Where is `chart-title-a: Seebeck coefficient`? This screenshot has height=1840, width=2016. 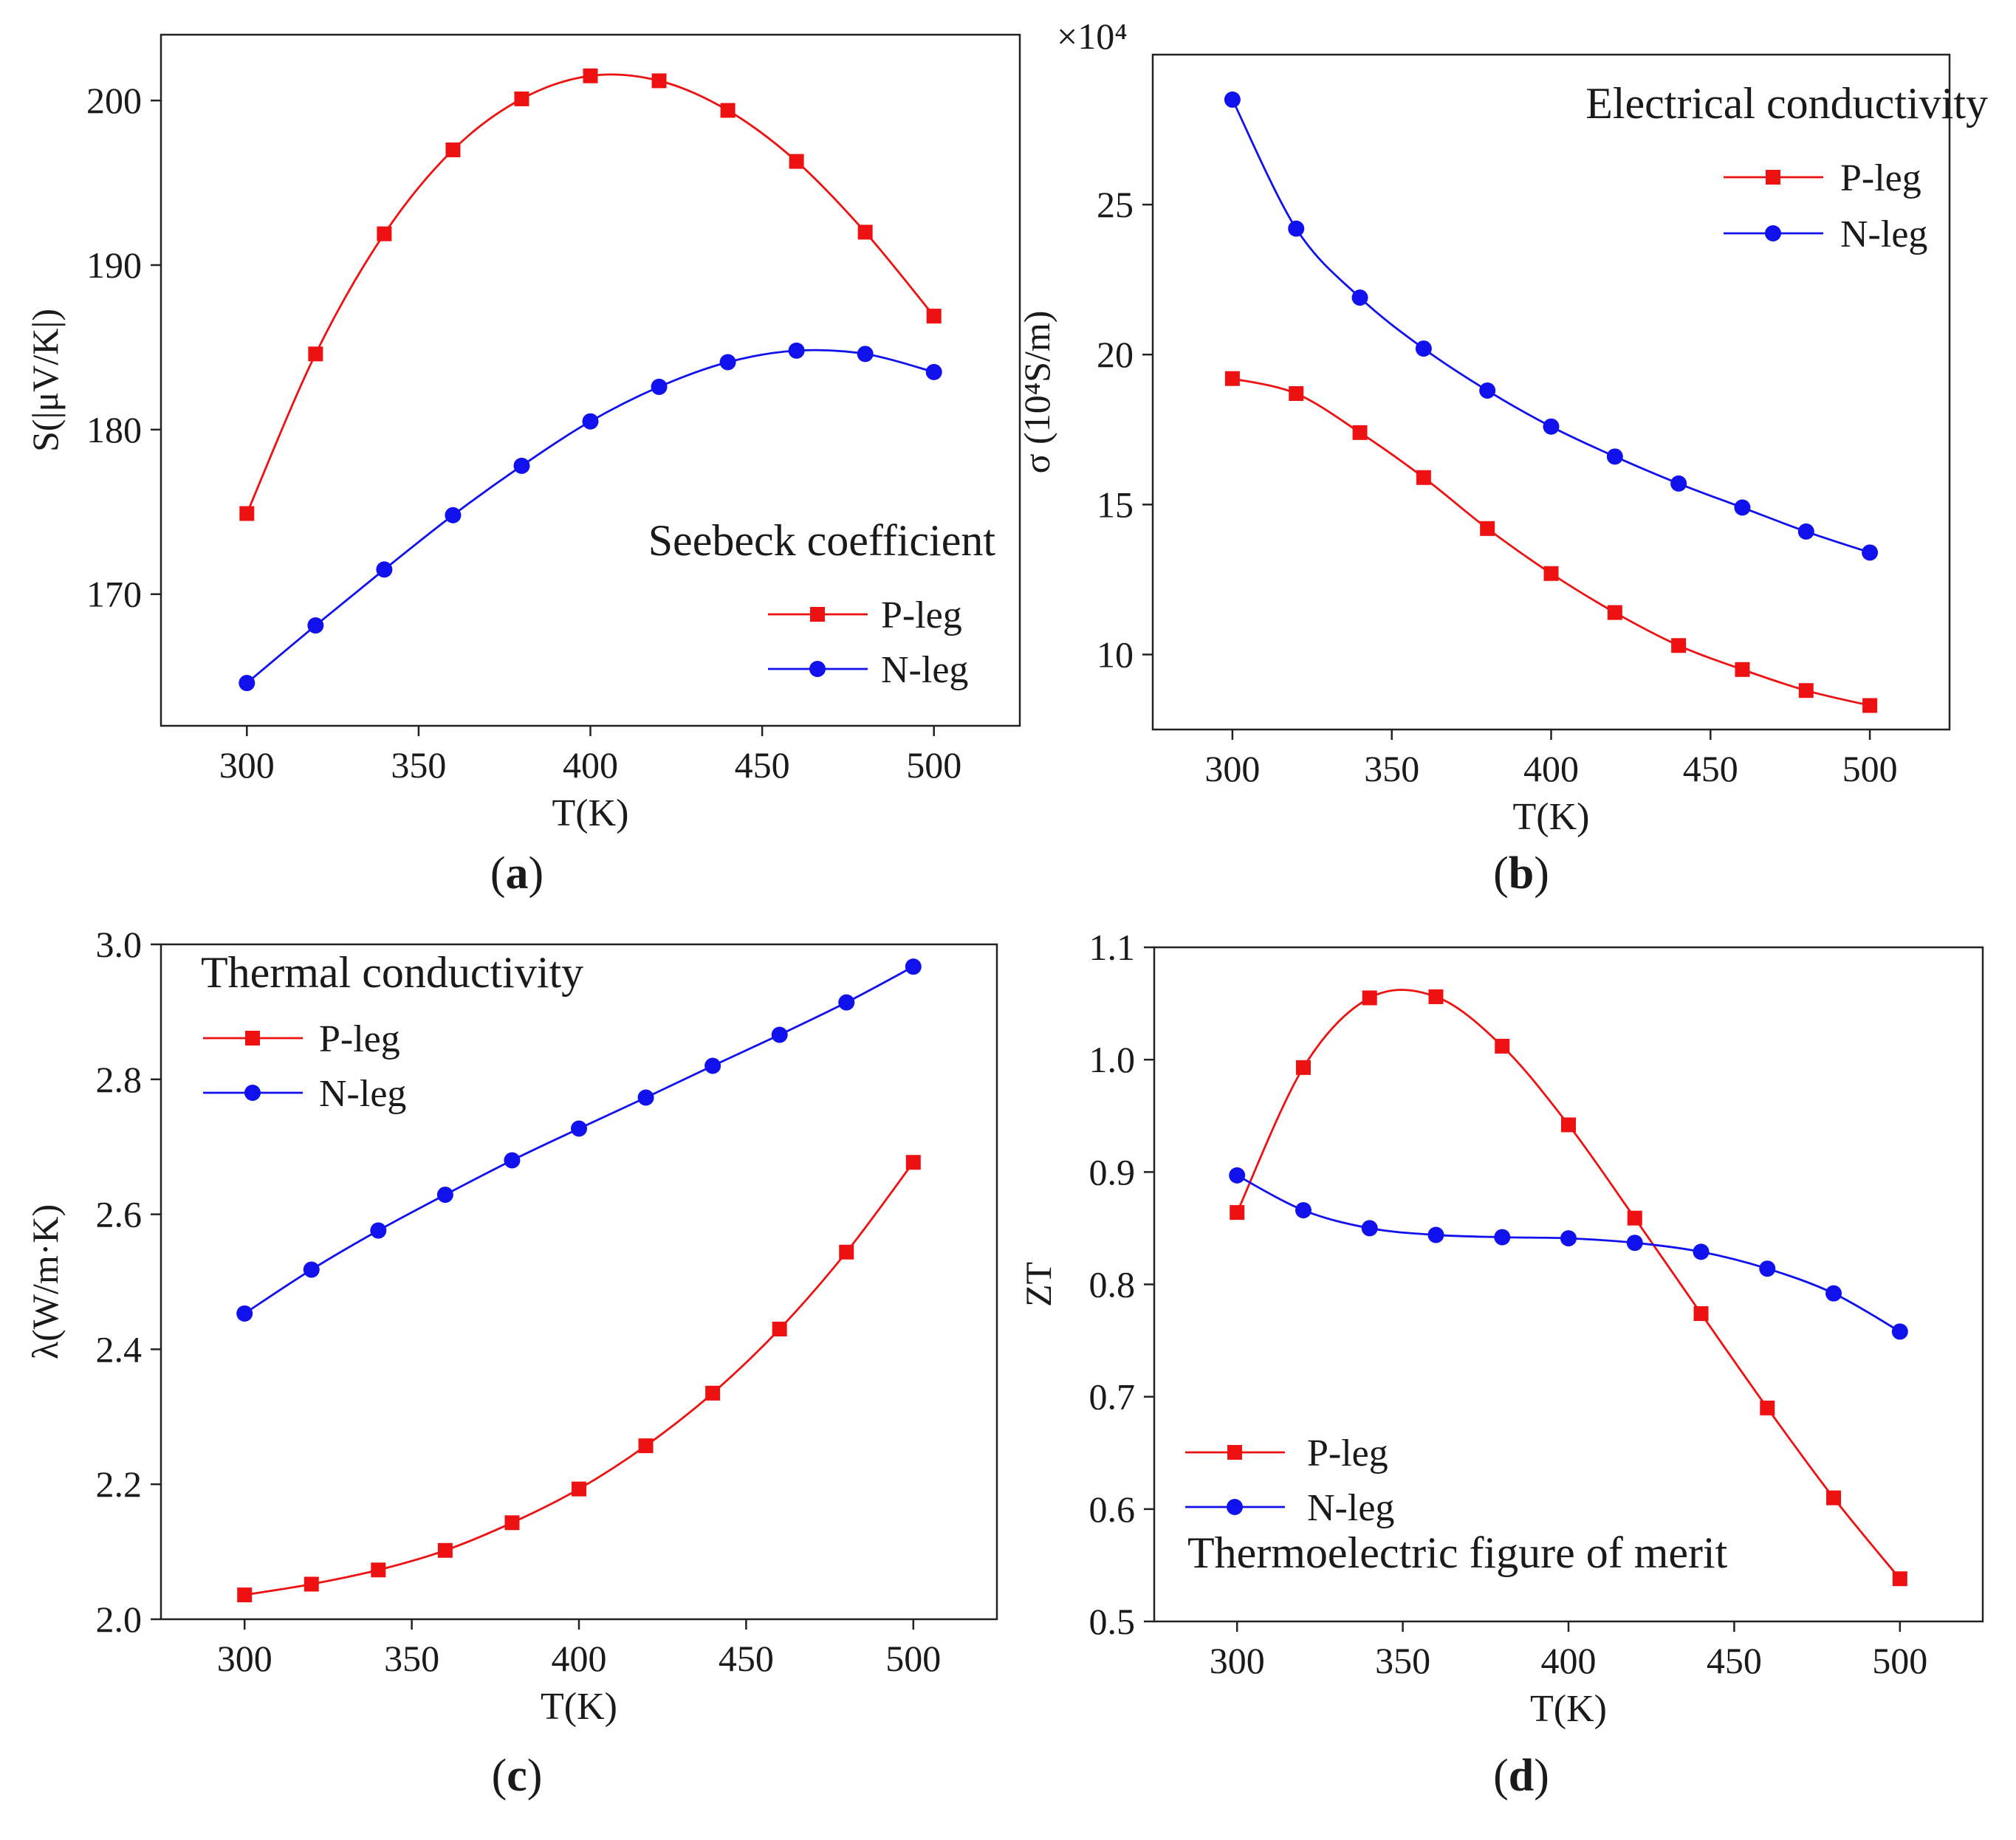 chart-title-a: Seebeck coefficient is located at coordinates (822, 540).